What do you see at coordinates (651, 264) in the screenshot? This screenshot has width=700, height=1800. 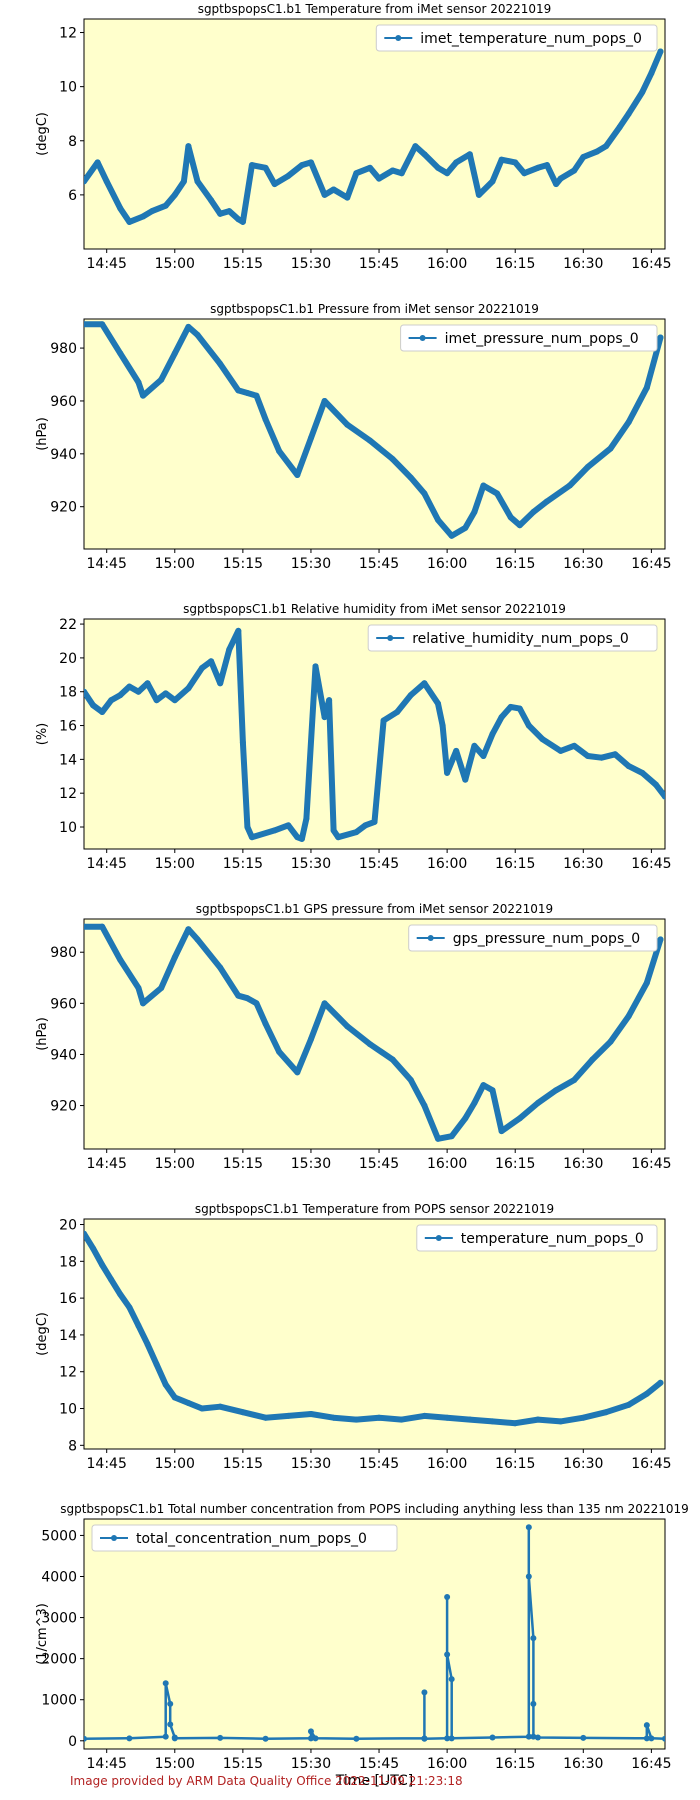 I see `x-tick-label: 16:45` at bounding box center [651, 264].